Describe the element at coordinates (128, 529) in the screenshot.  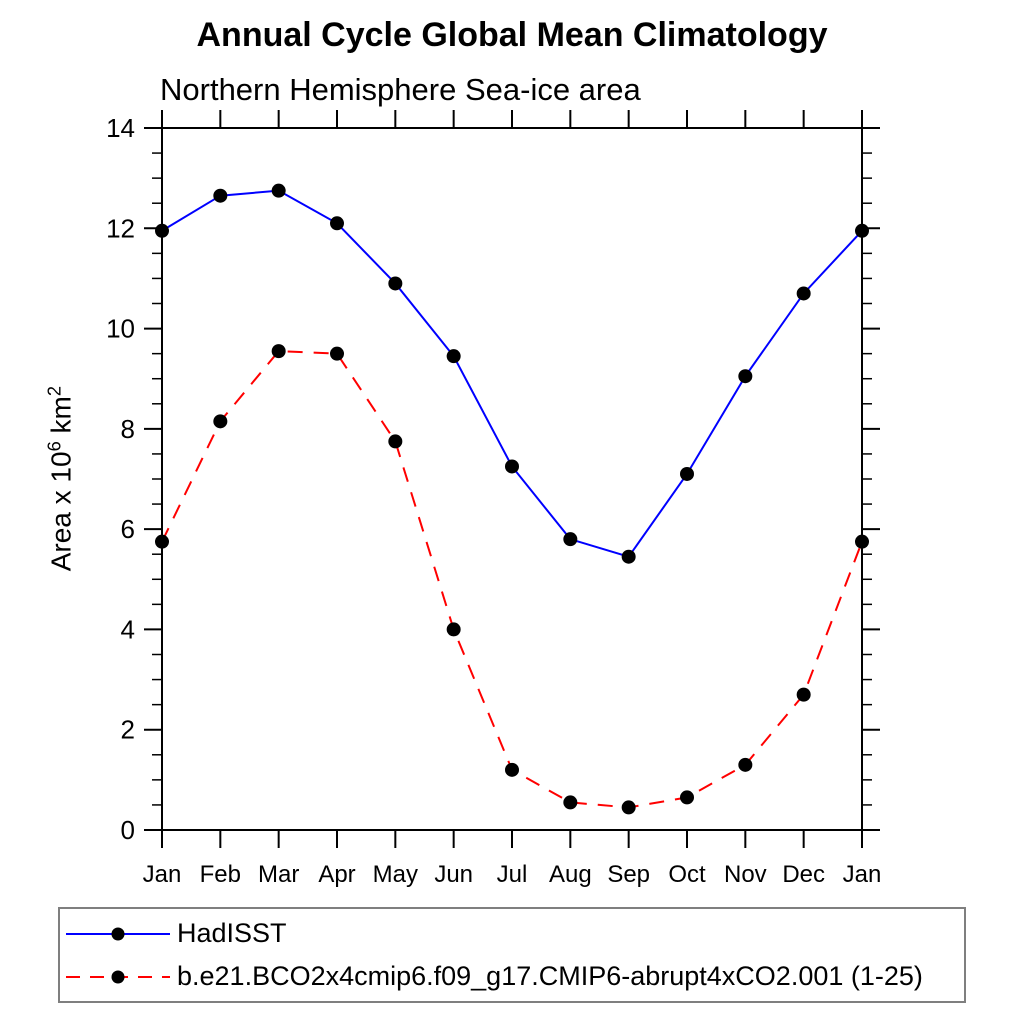
I see `y-tick-label: 6` at that location.